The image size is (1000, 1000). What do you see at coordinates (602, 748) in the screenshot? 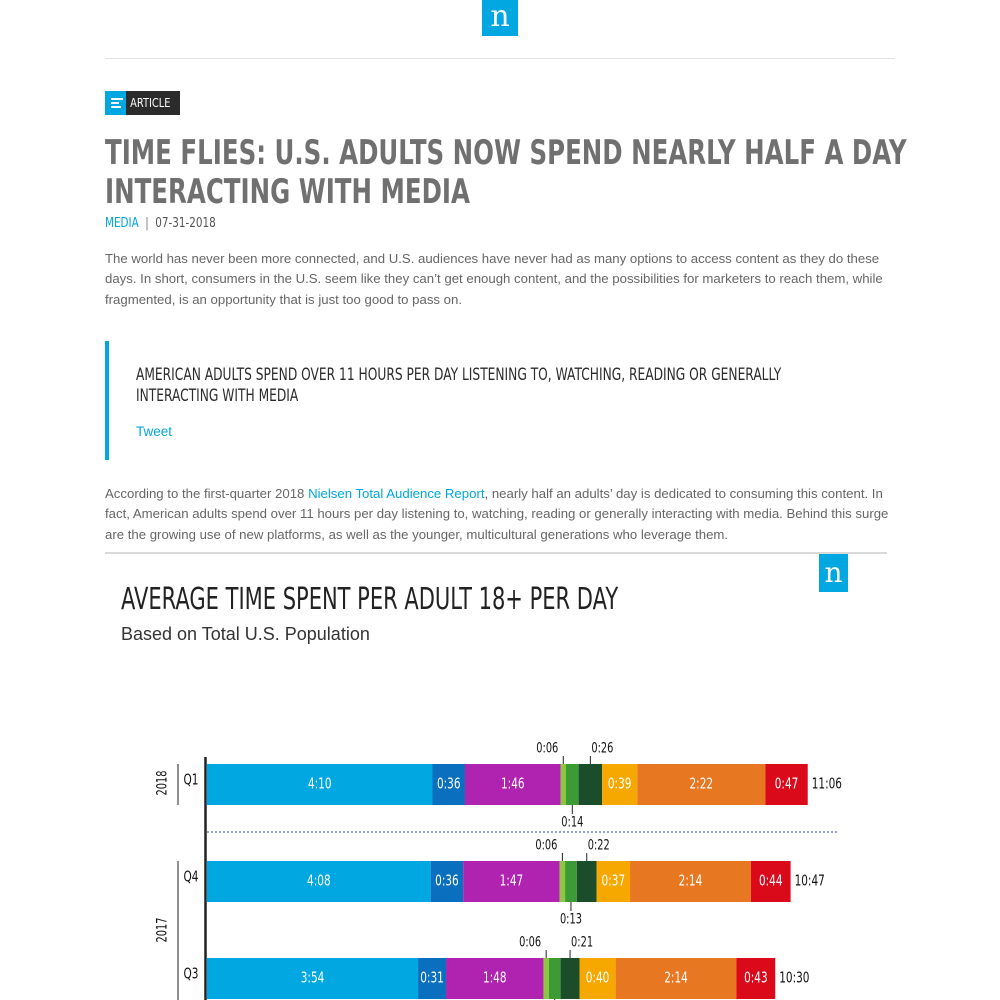
I see `callout-label-above: 0:26` at bounding box center [602, 748].